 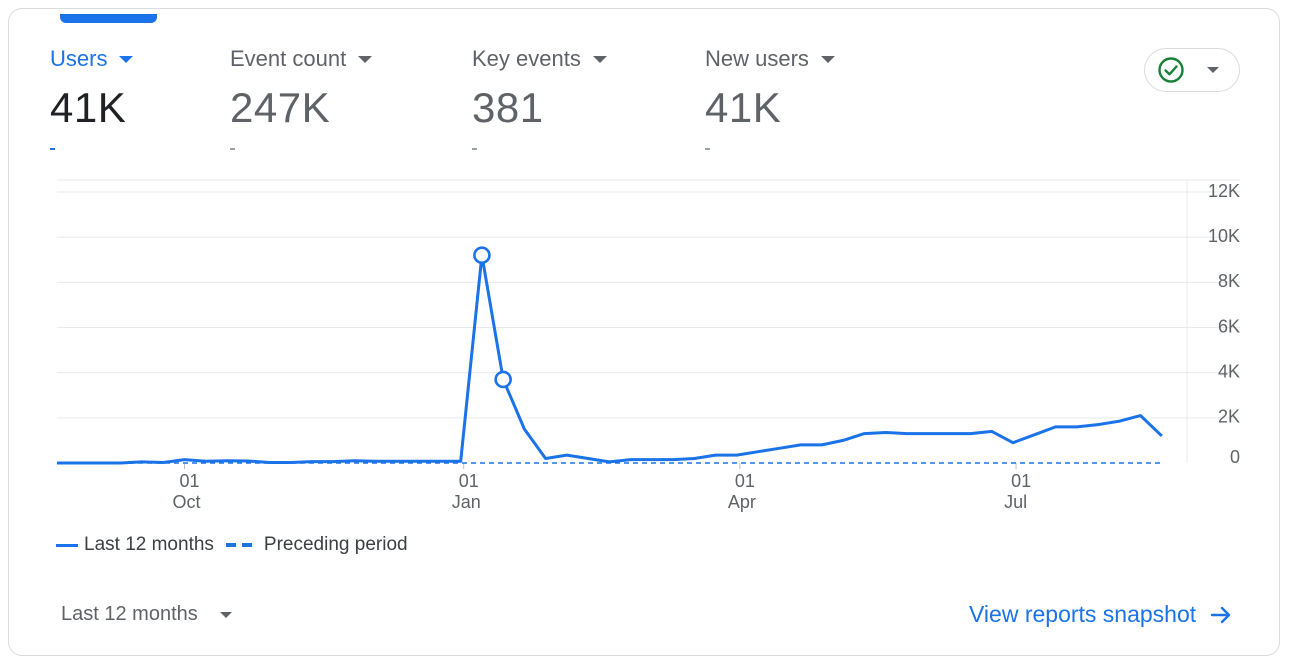 I want to click on metric-tab-users: Users 41K, so click(x=92, y=97).